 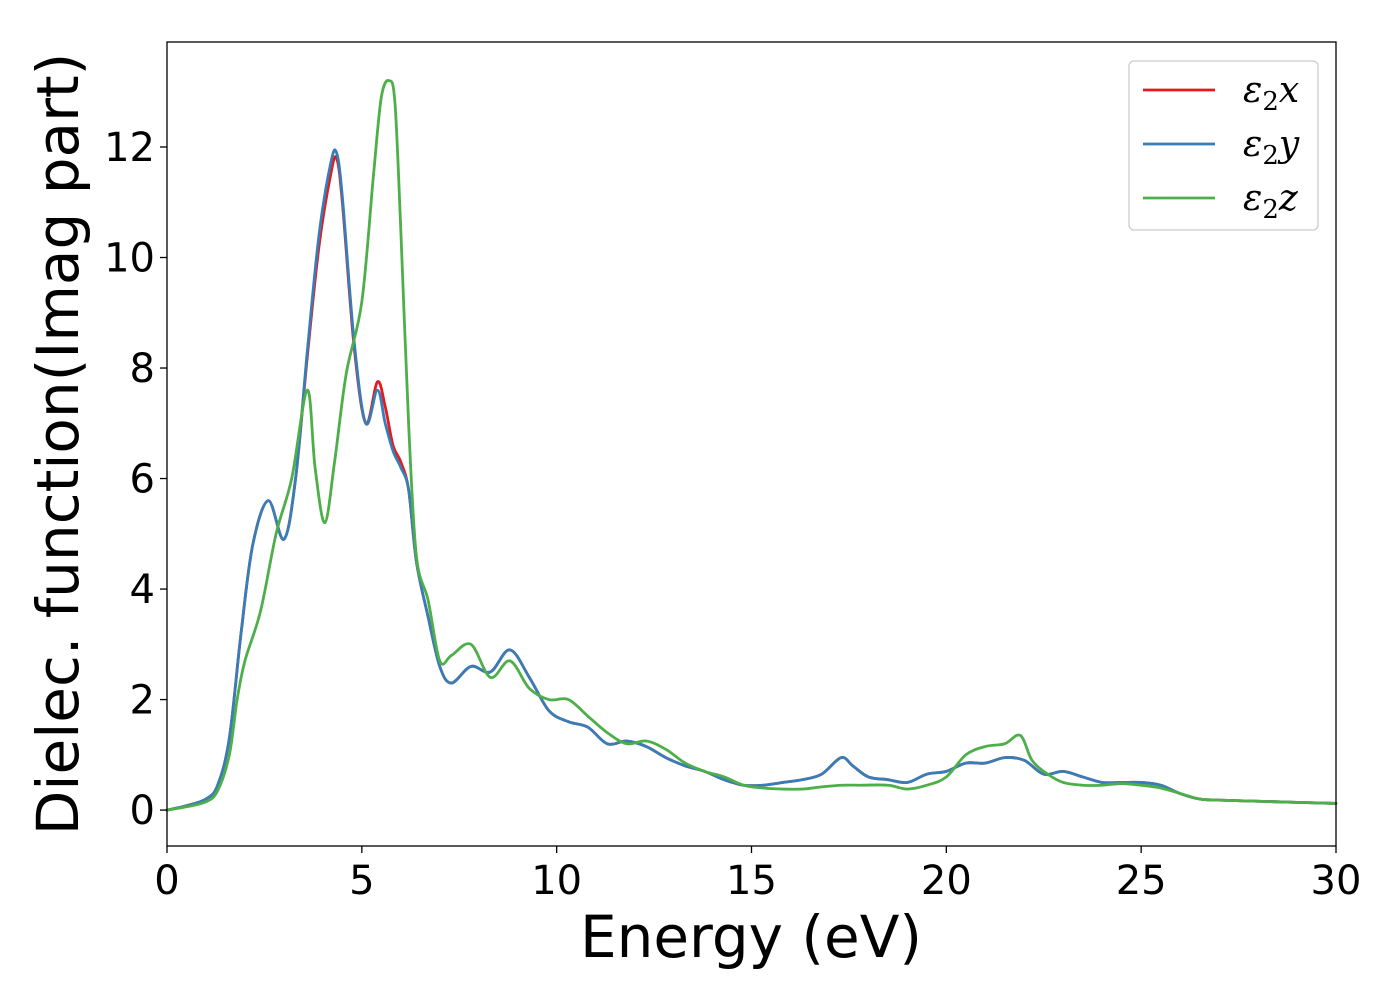 I want to click on x-tick-label: 25, so click(x=1141, y=881).